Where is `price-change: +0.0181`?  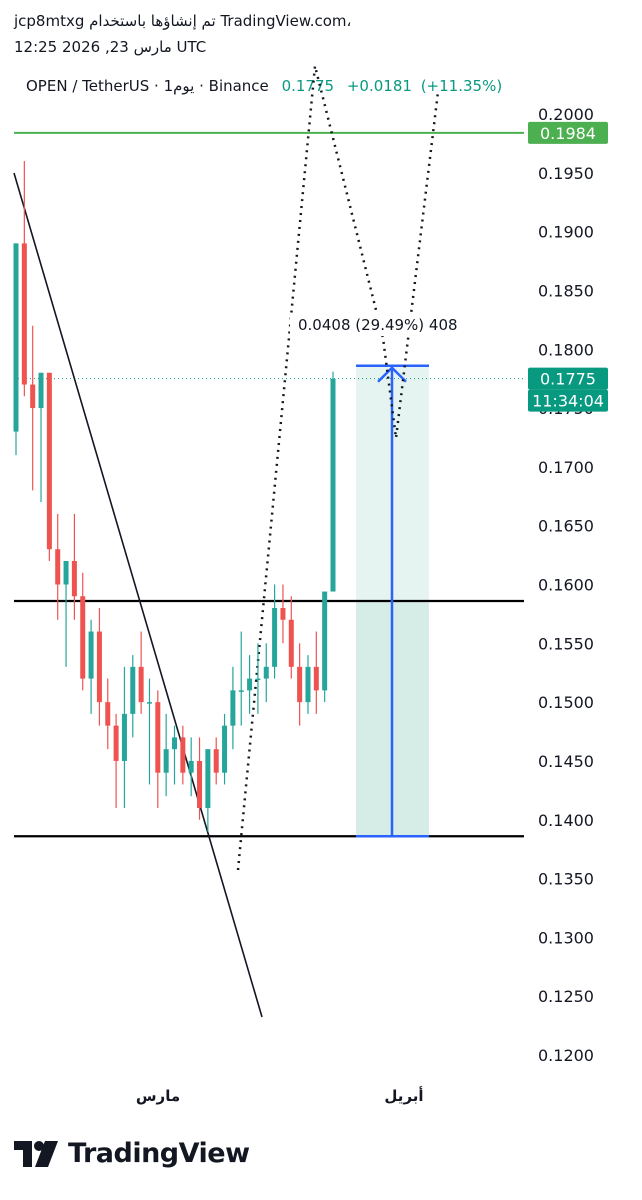 price-change: +0.0181 is located at coordinates (379, 86).